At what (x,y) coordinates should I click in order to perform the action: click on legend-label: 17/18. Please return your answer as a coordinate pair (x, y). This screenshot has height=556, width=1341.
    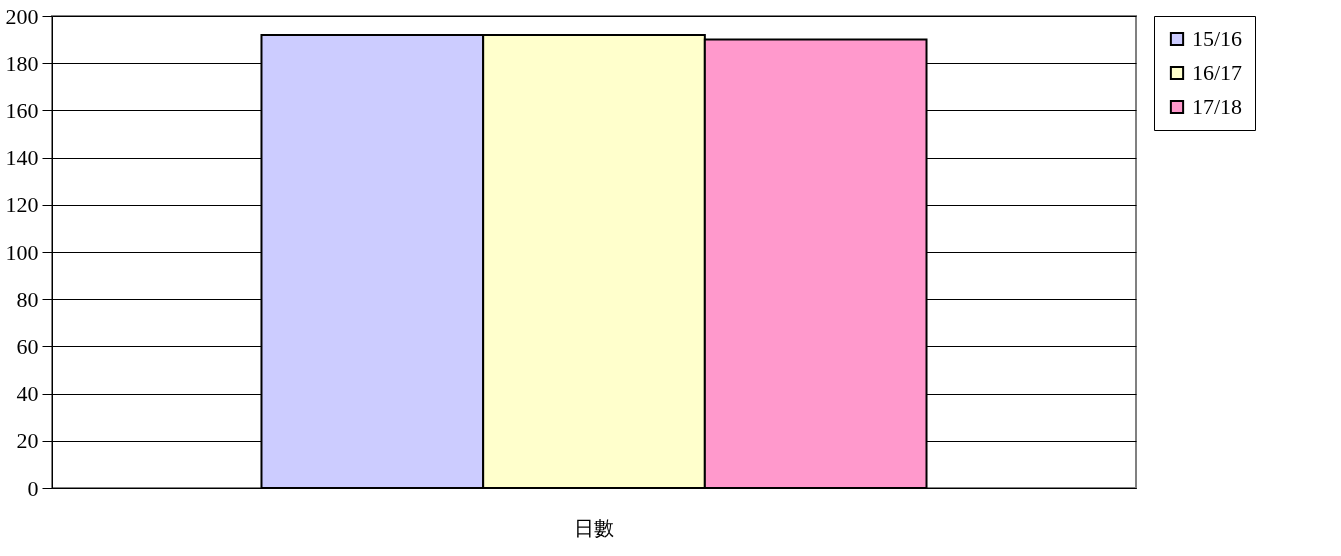
    Looking at the image, I should click on (1217, 106).